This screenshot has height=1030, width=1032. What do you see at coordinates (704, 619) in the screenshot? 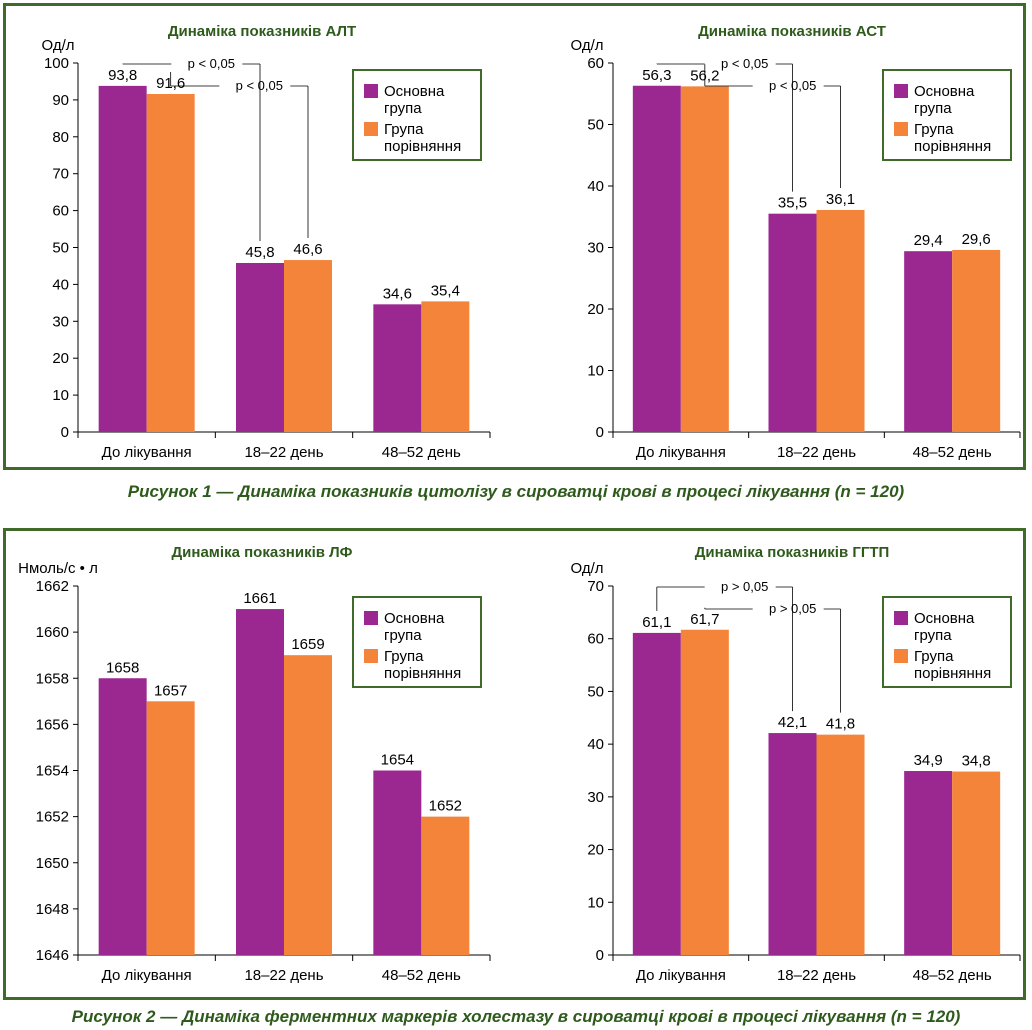
I see `bar-value-label: 61,7` at bounding box center [704, 619].